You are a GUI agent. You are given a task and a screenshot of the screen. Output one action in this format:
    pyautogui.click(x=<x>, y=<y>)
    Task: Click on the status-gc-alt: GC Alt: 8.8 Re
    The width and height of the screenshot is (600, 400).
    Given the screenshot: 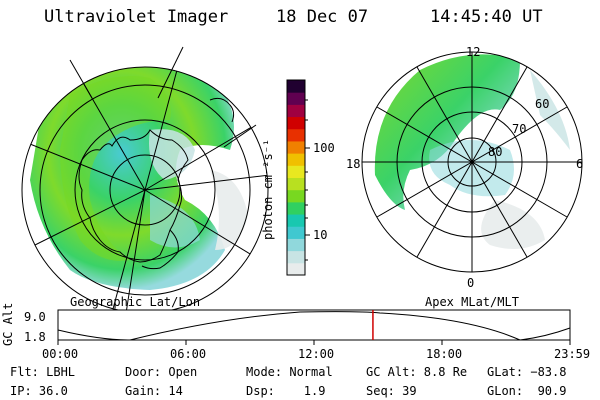 What is the action you would take?
    pyautogui.click(x=417, y=372)
    